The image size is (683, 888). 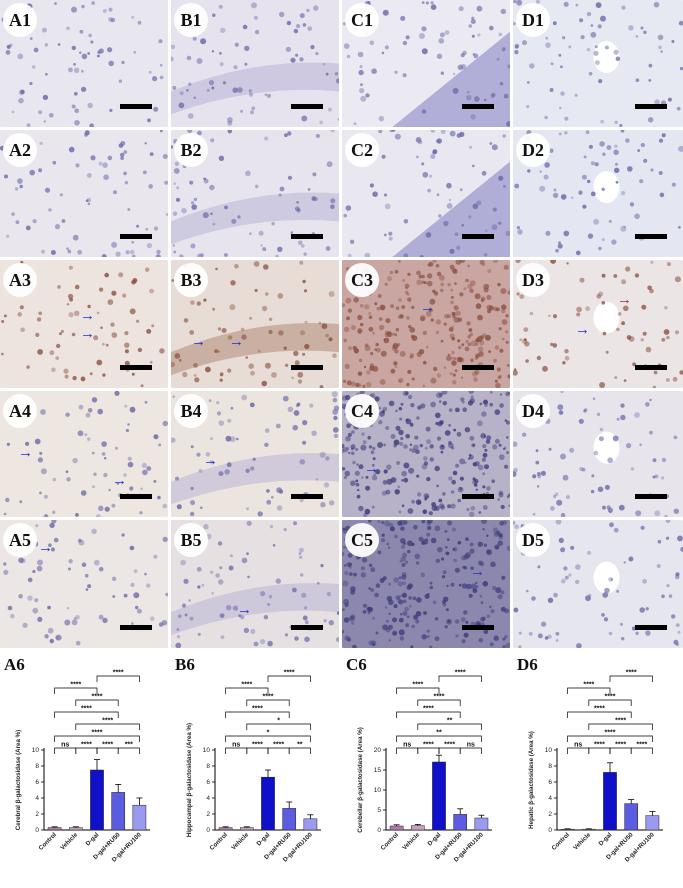 What do you see at coordinates (598, 584) in the screenshot?
I see `micrograph-panel: D5` at bounding box center [598, 584].